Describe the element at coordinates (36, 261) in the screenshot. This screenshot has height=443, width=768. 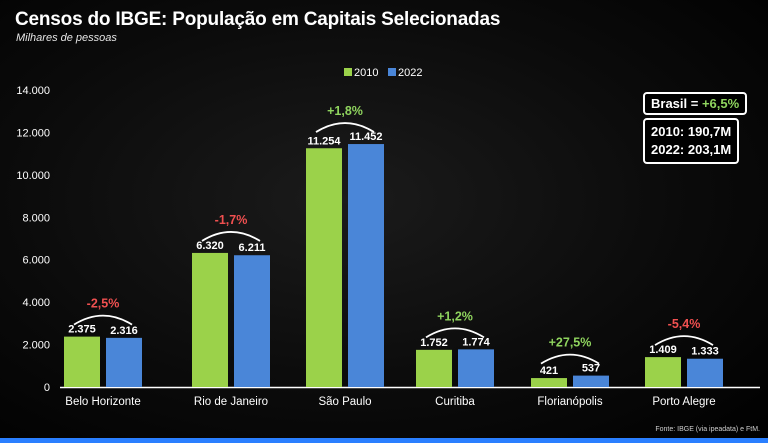
I see `y-tick-label: 6.000` at that location.